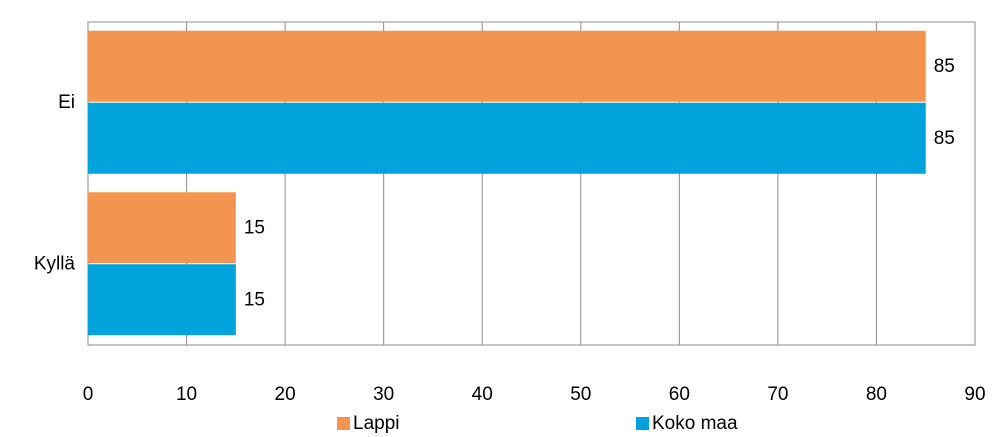 This screenshot has height=437, width=1003. I want to click on x-tick-label: 70, so click(777, 394).